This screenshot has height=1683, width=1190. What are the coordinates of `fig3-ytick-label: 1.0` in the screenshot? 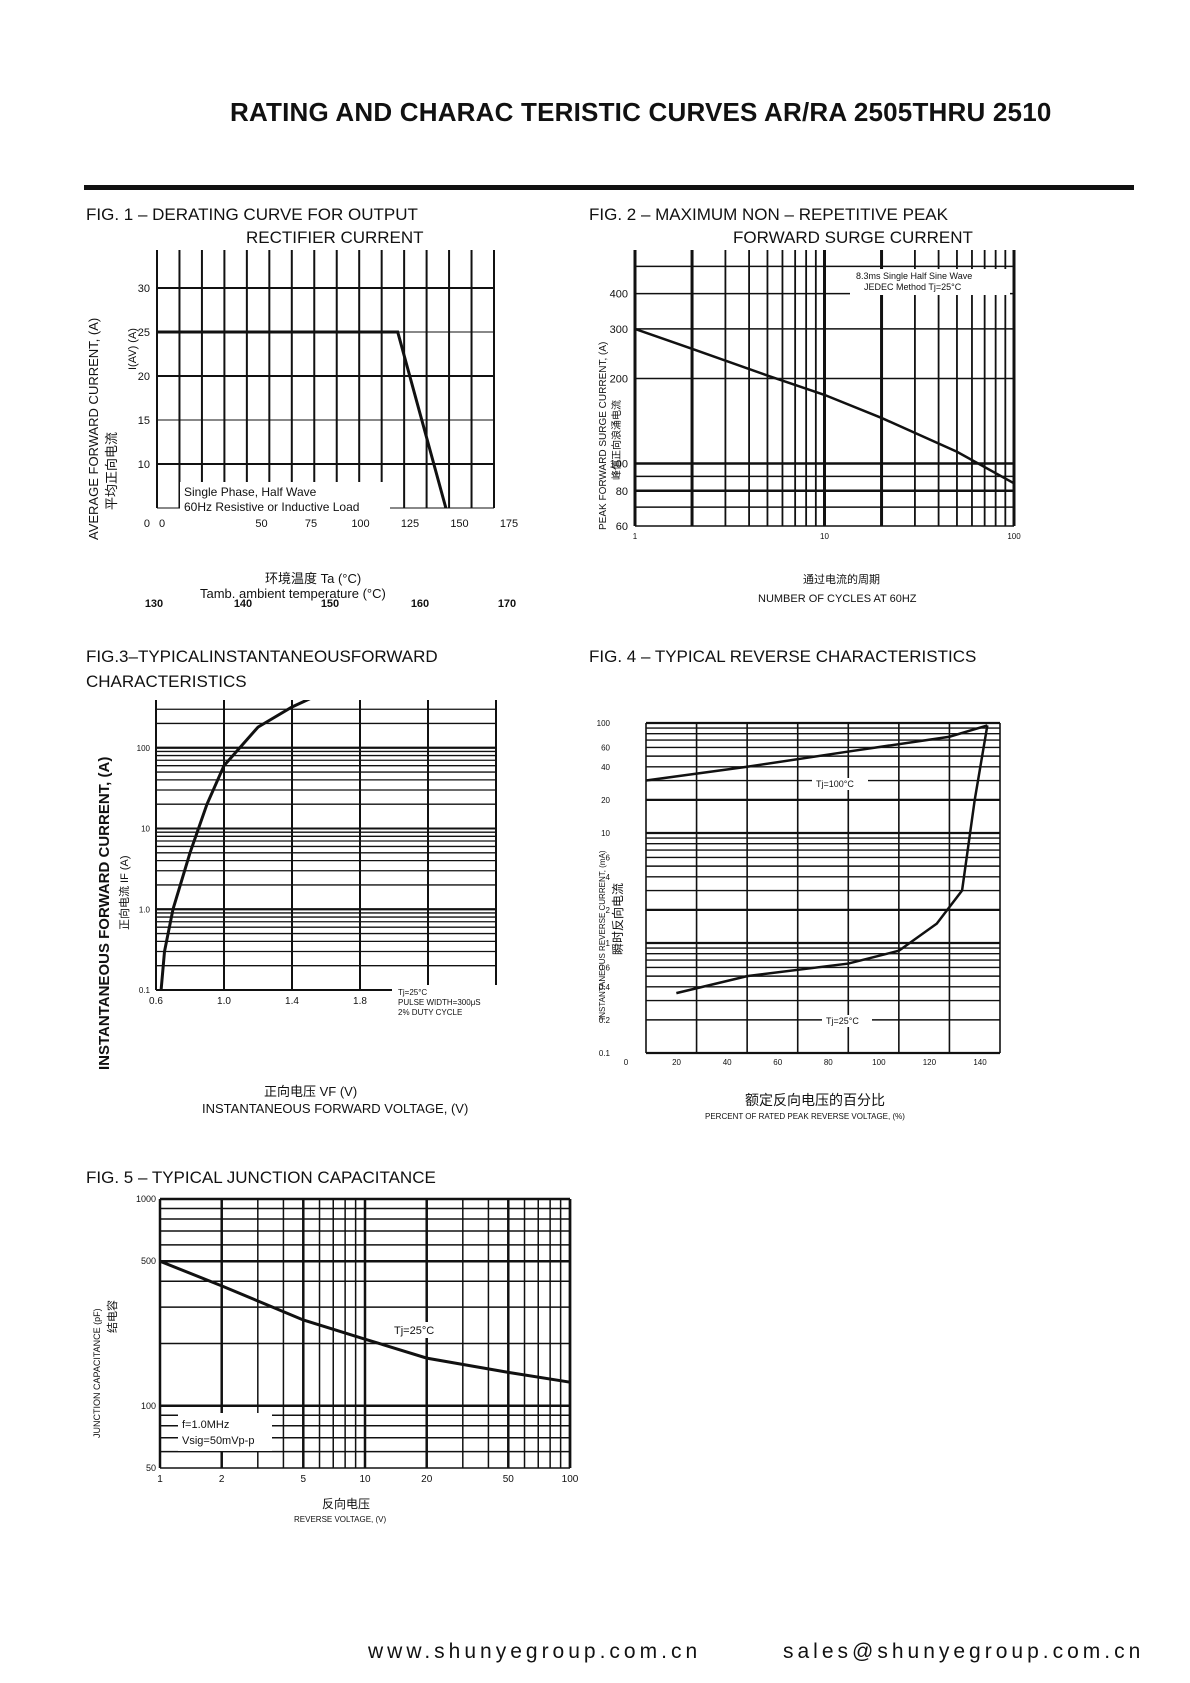 It's located at (145, 909).